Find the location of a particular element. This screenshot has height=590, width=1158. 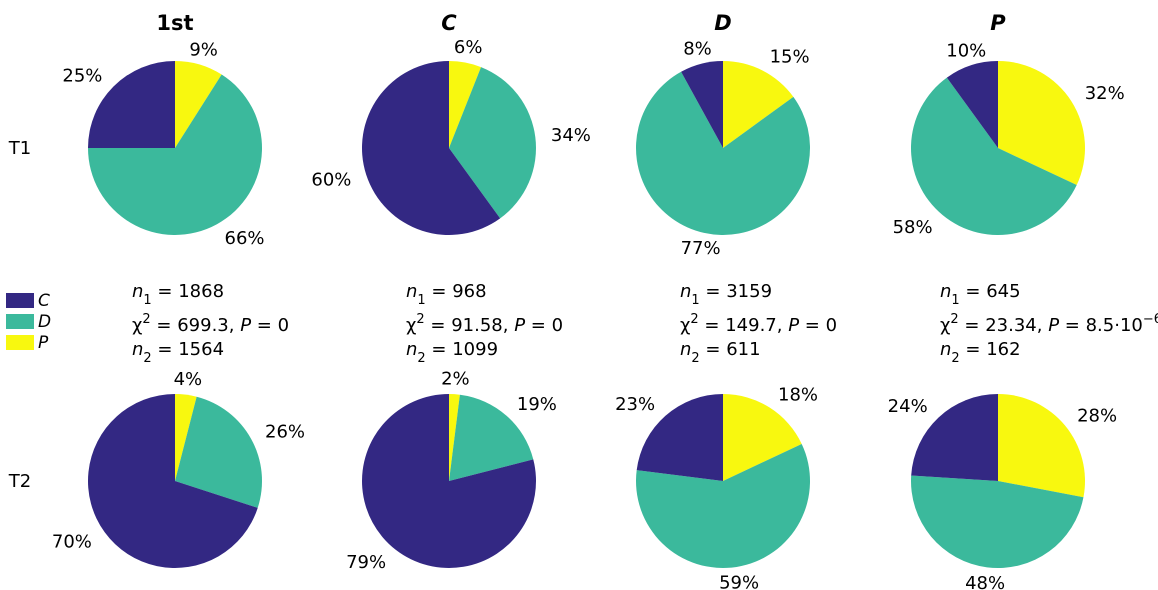

pie-t2-p: 28% 48% 24% is located at coordinates (1002, 492).